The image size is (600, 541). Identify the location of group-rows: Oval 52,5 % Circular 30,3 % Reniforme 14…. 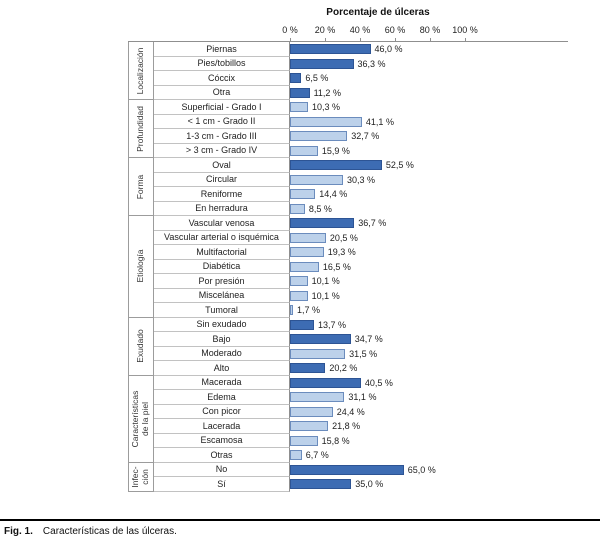
(361, 187).